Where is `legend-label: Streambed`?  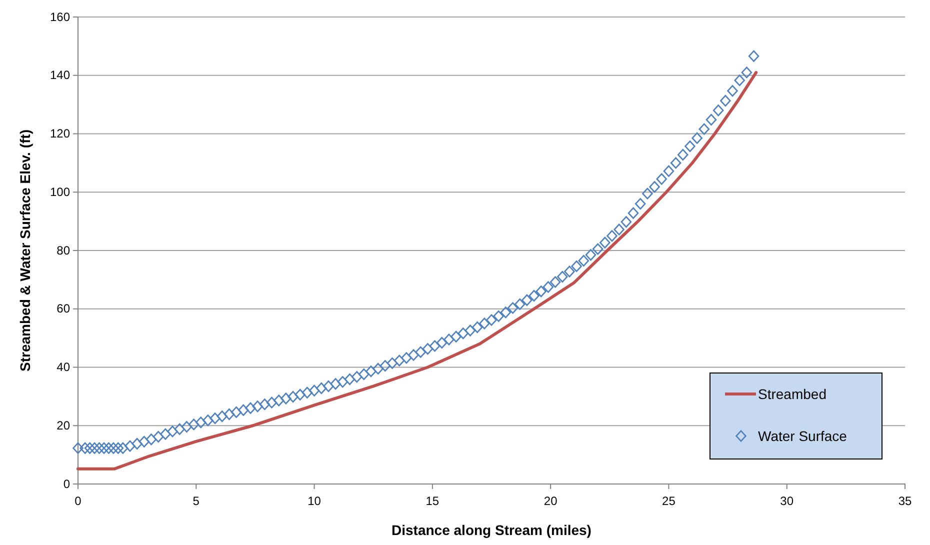 legend-label: Streambed is located at coordinates (792, 394).